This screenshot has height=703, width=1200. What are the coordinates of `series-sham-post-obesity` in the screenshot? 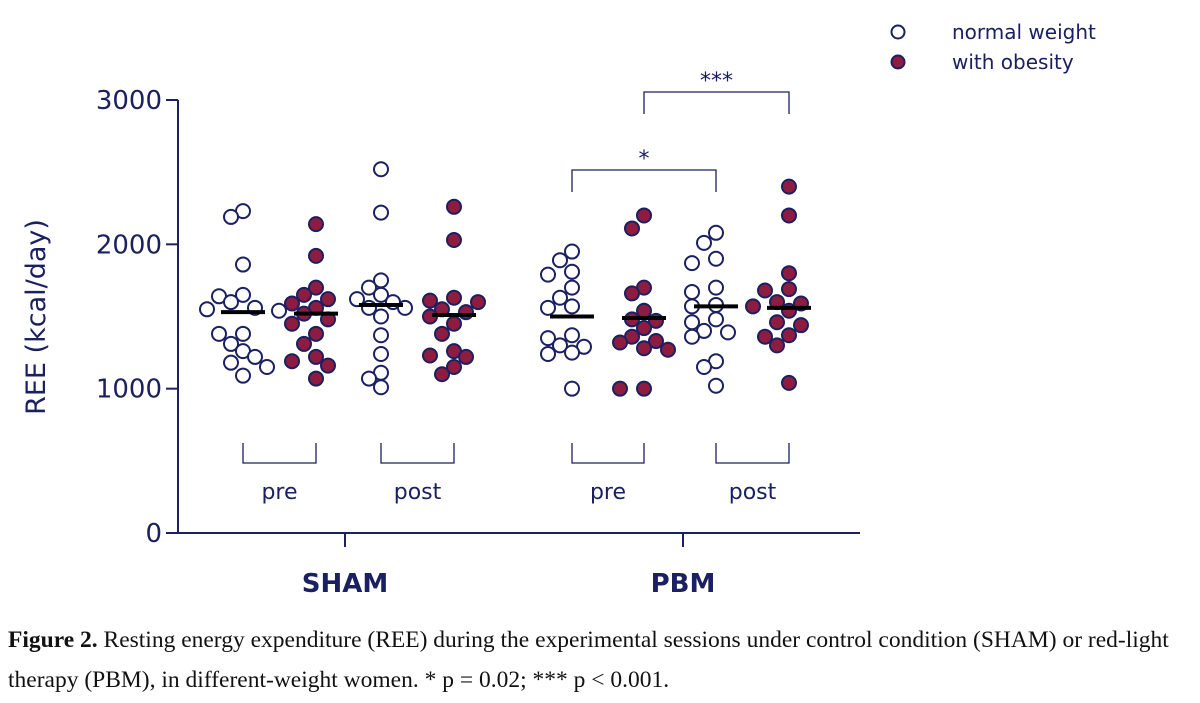 It's located at (454, 290).